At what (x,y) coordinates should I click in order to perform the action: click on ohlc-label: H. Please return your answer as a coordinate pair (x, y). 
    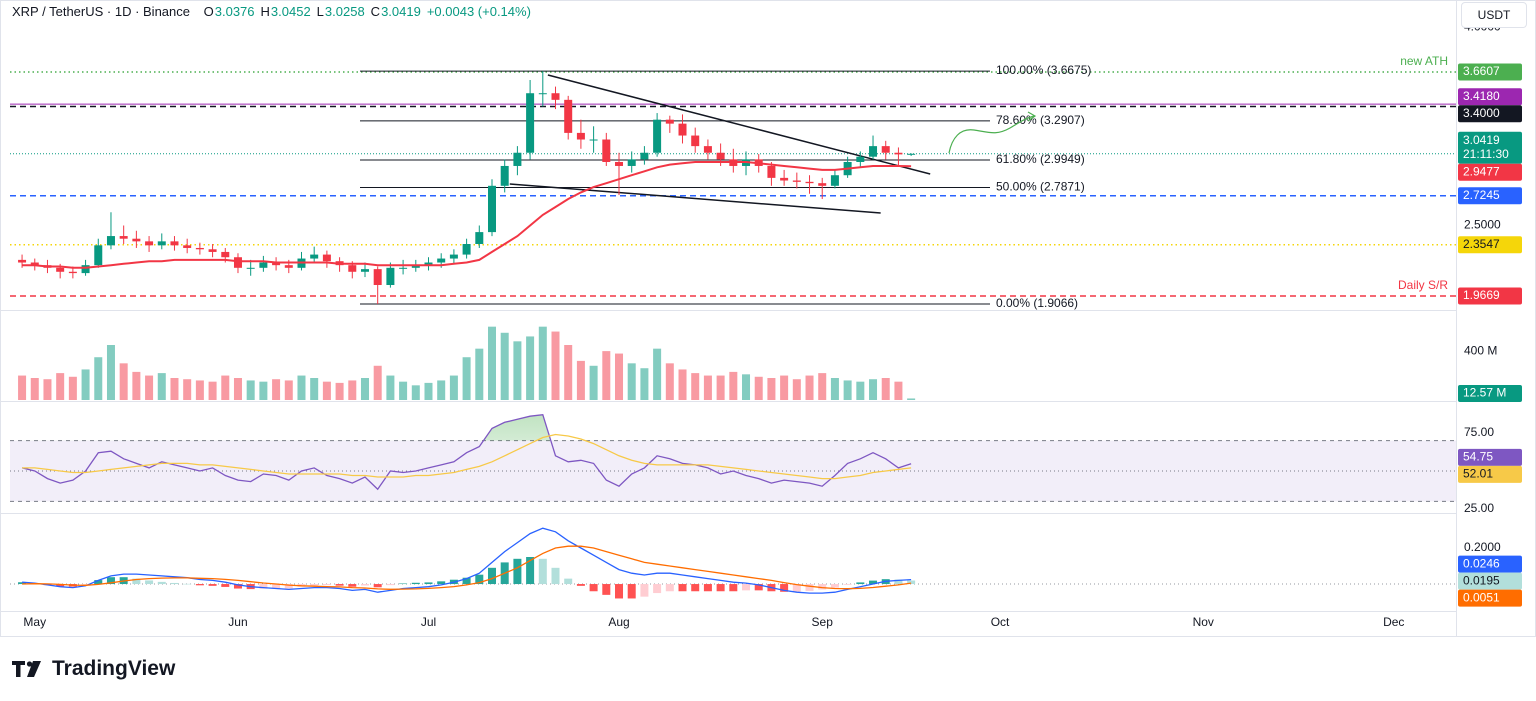
    Looking at the image, I should click on (265, 11).